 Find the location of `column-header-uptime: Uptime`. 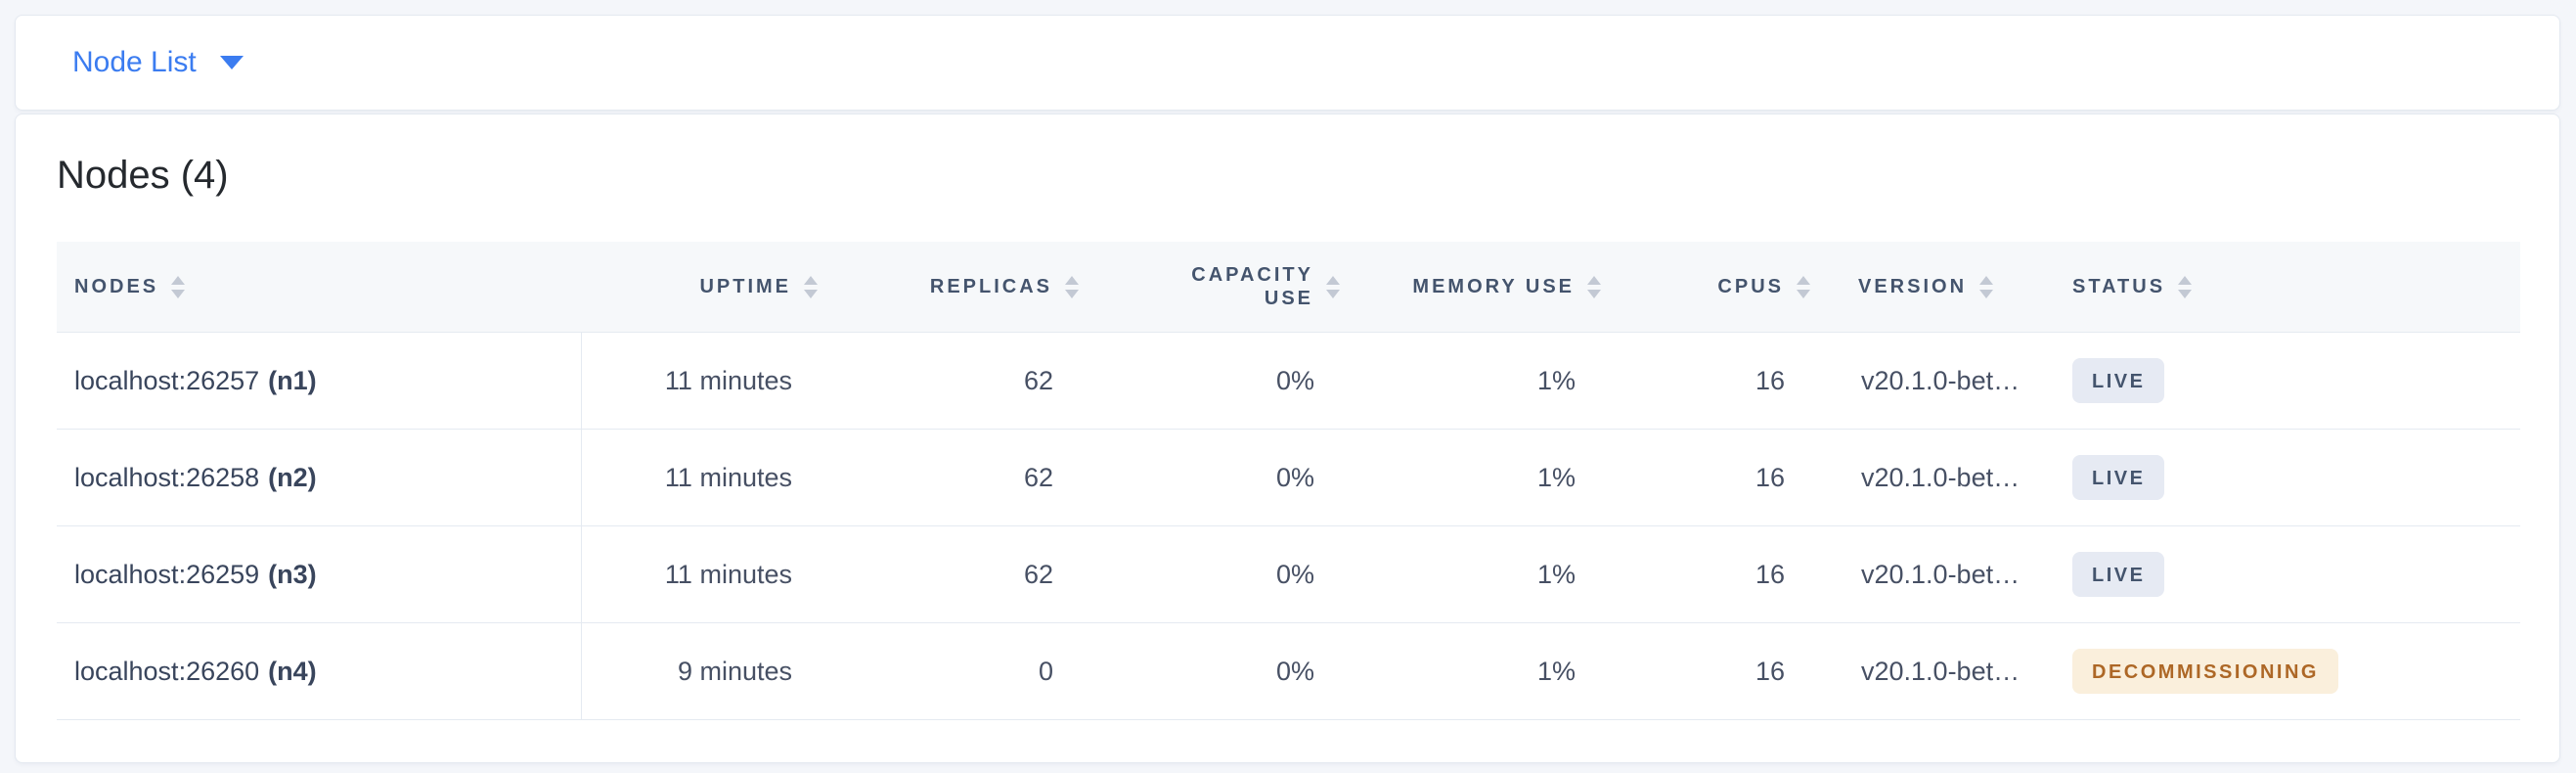

column-header-uptime: Uptime is located at coordinates (700, 287).